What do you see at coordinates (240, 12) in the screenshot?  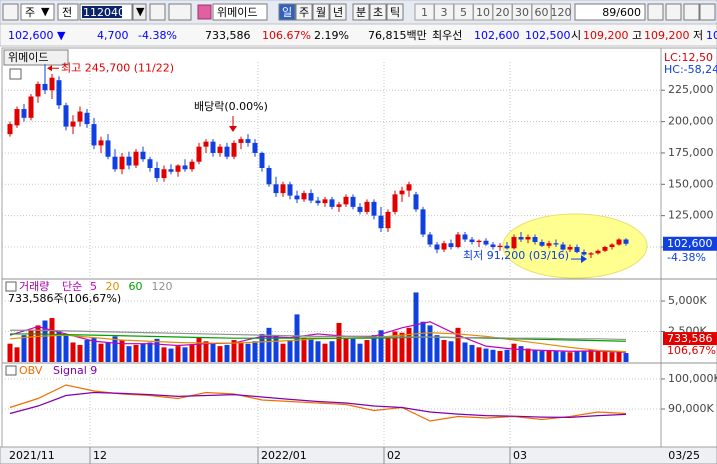 I see `name-box` at bounding box center [240, 12].